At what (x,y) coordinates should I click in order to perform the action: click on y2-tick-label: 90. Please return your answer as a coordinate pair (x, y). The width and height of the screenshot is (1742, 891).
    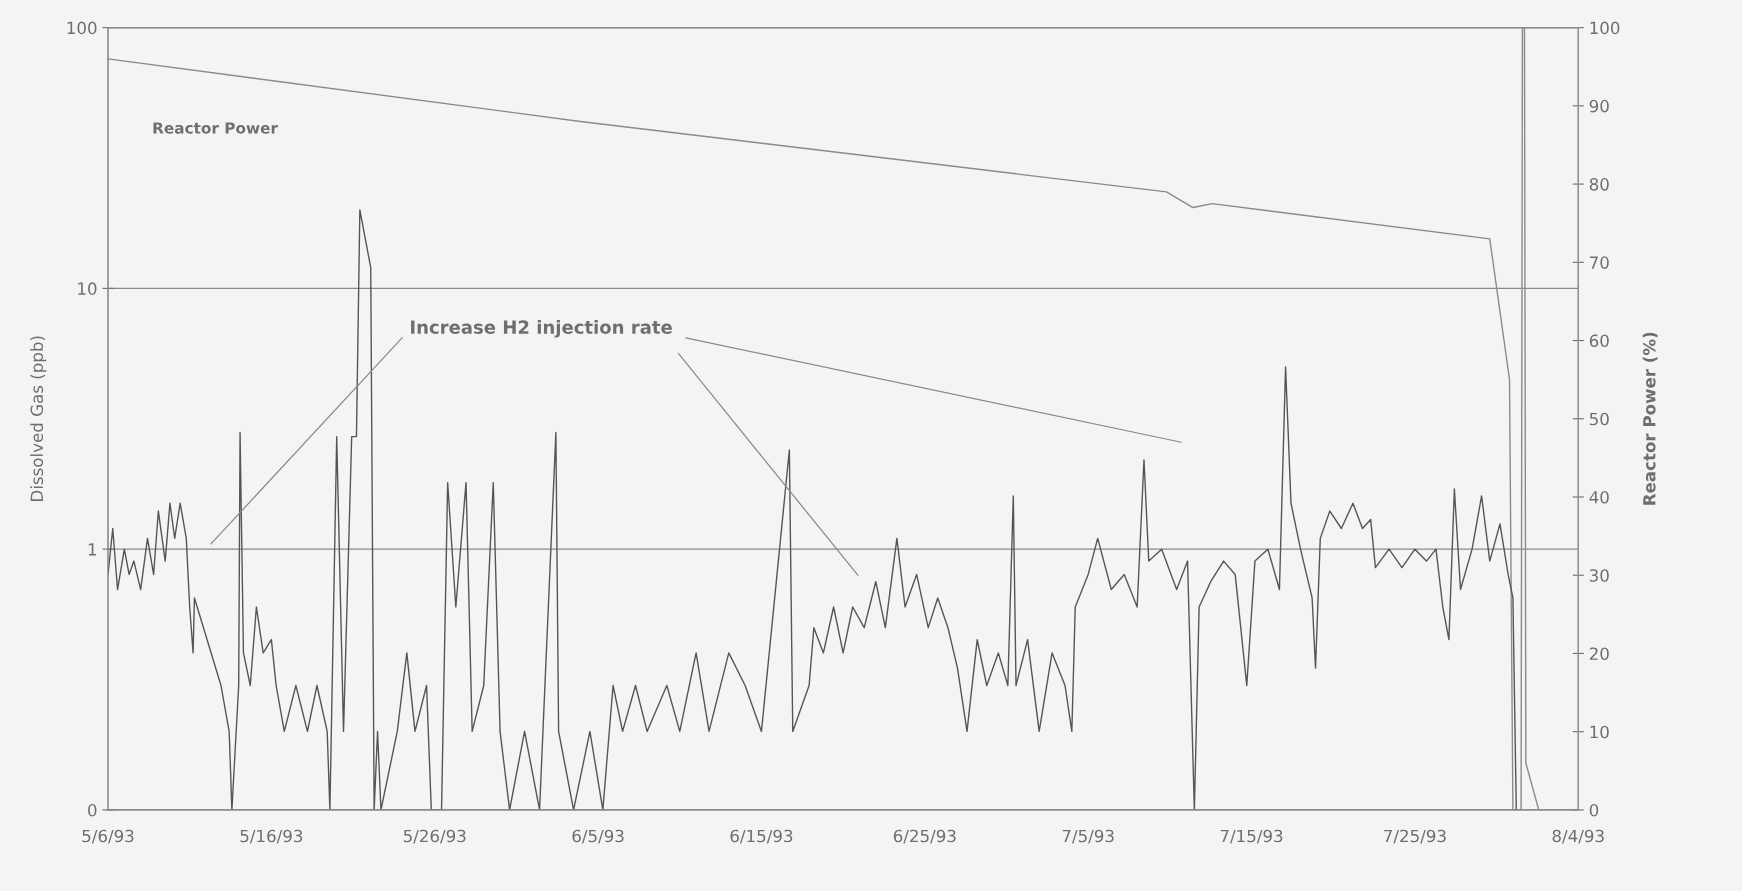
    Looking at the image, I should click on (1599, 106).